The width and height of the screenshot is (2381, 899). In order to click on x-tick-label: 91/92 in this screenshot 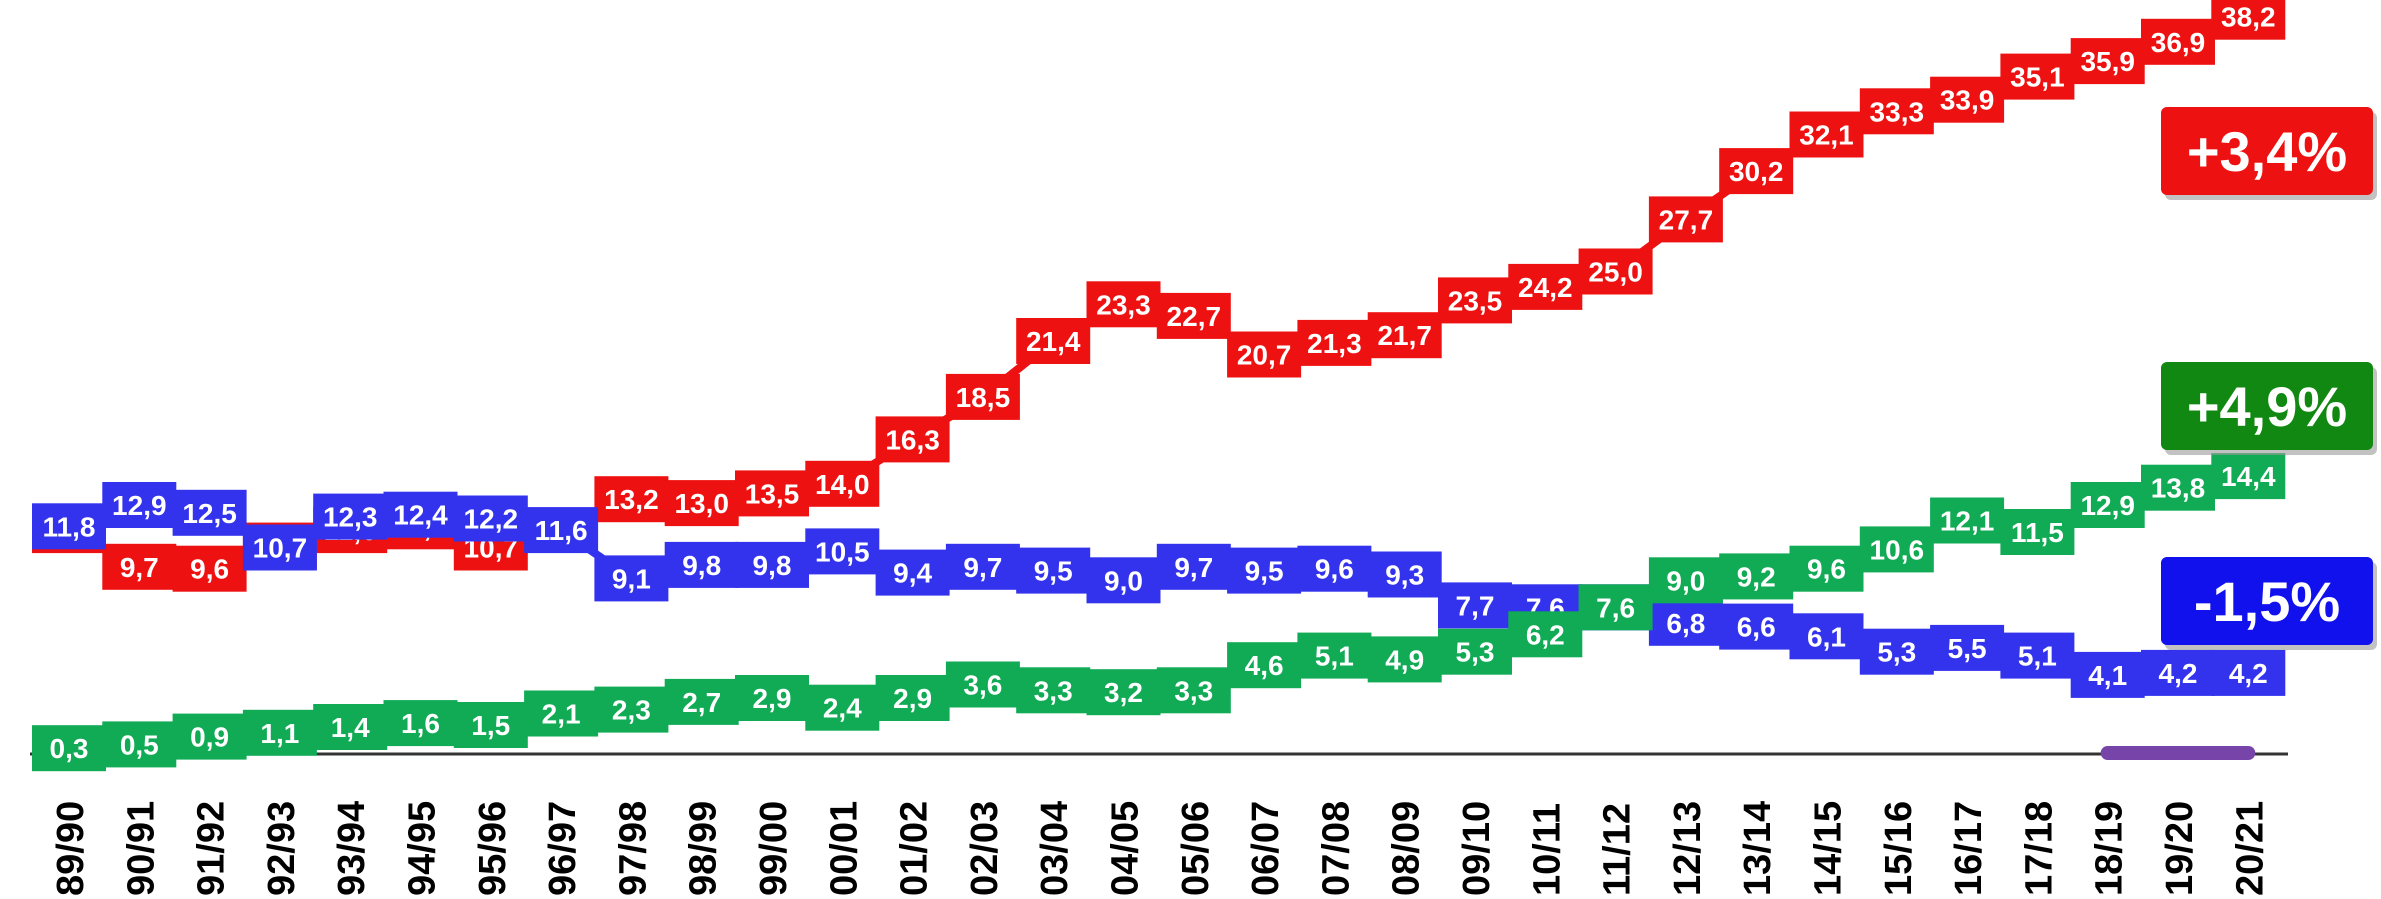, I will do `click(212, 848)`.